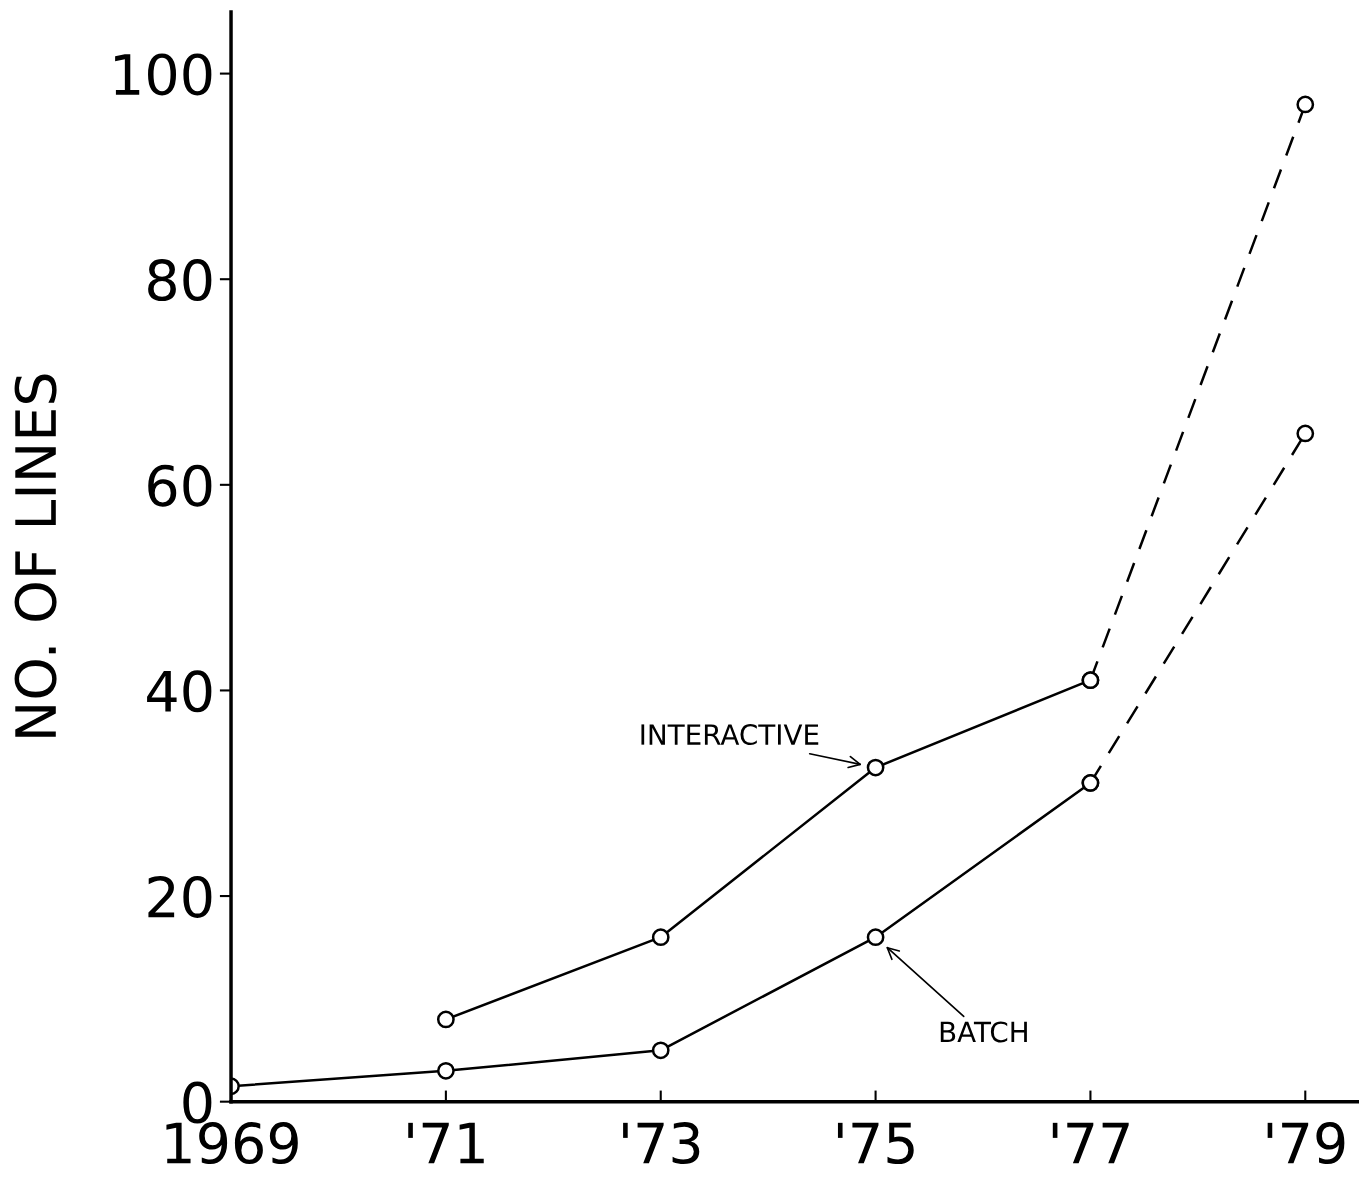 This screenshot has width=1359, height=1191. Describe the element at coordinates (875, 1143) in the screenshot. I see `x-tick-label: '75` at that location.